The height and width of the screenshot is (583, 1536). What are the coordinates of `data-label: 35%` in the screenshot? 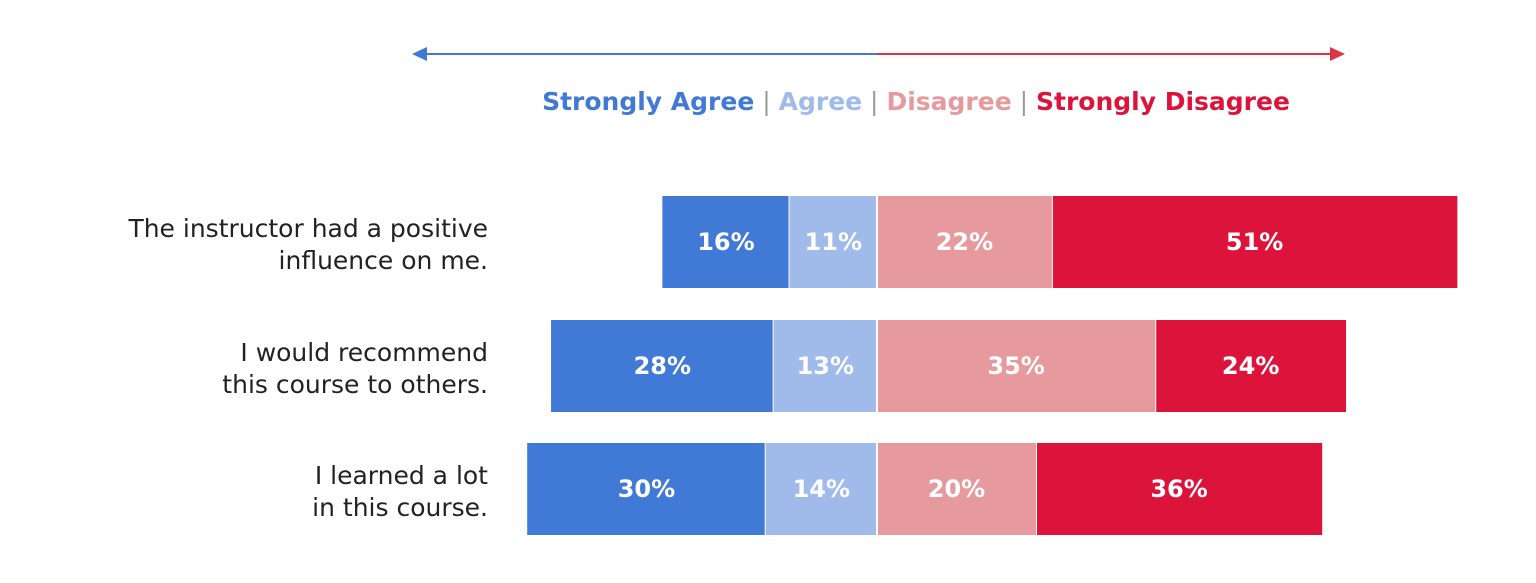 It's located at (1015, 366).